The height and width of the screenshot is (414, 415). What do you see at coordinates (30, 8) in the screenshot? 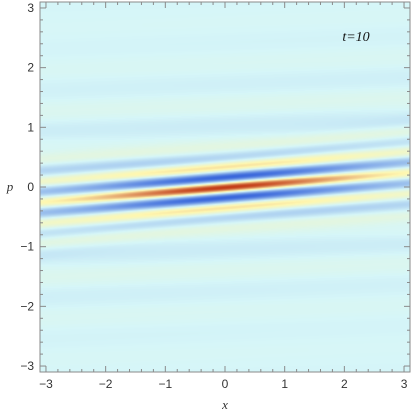
I see `y-tick-label: 3` at bounding box center [30, 8].